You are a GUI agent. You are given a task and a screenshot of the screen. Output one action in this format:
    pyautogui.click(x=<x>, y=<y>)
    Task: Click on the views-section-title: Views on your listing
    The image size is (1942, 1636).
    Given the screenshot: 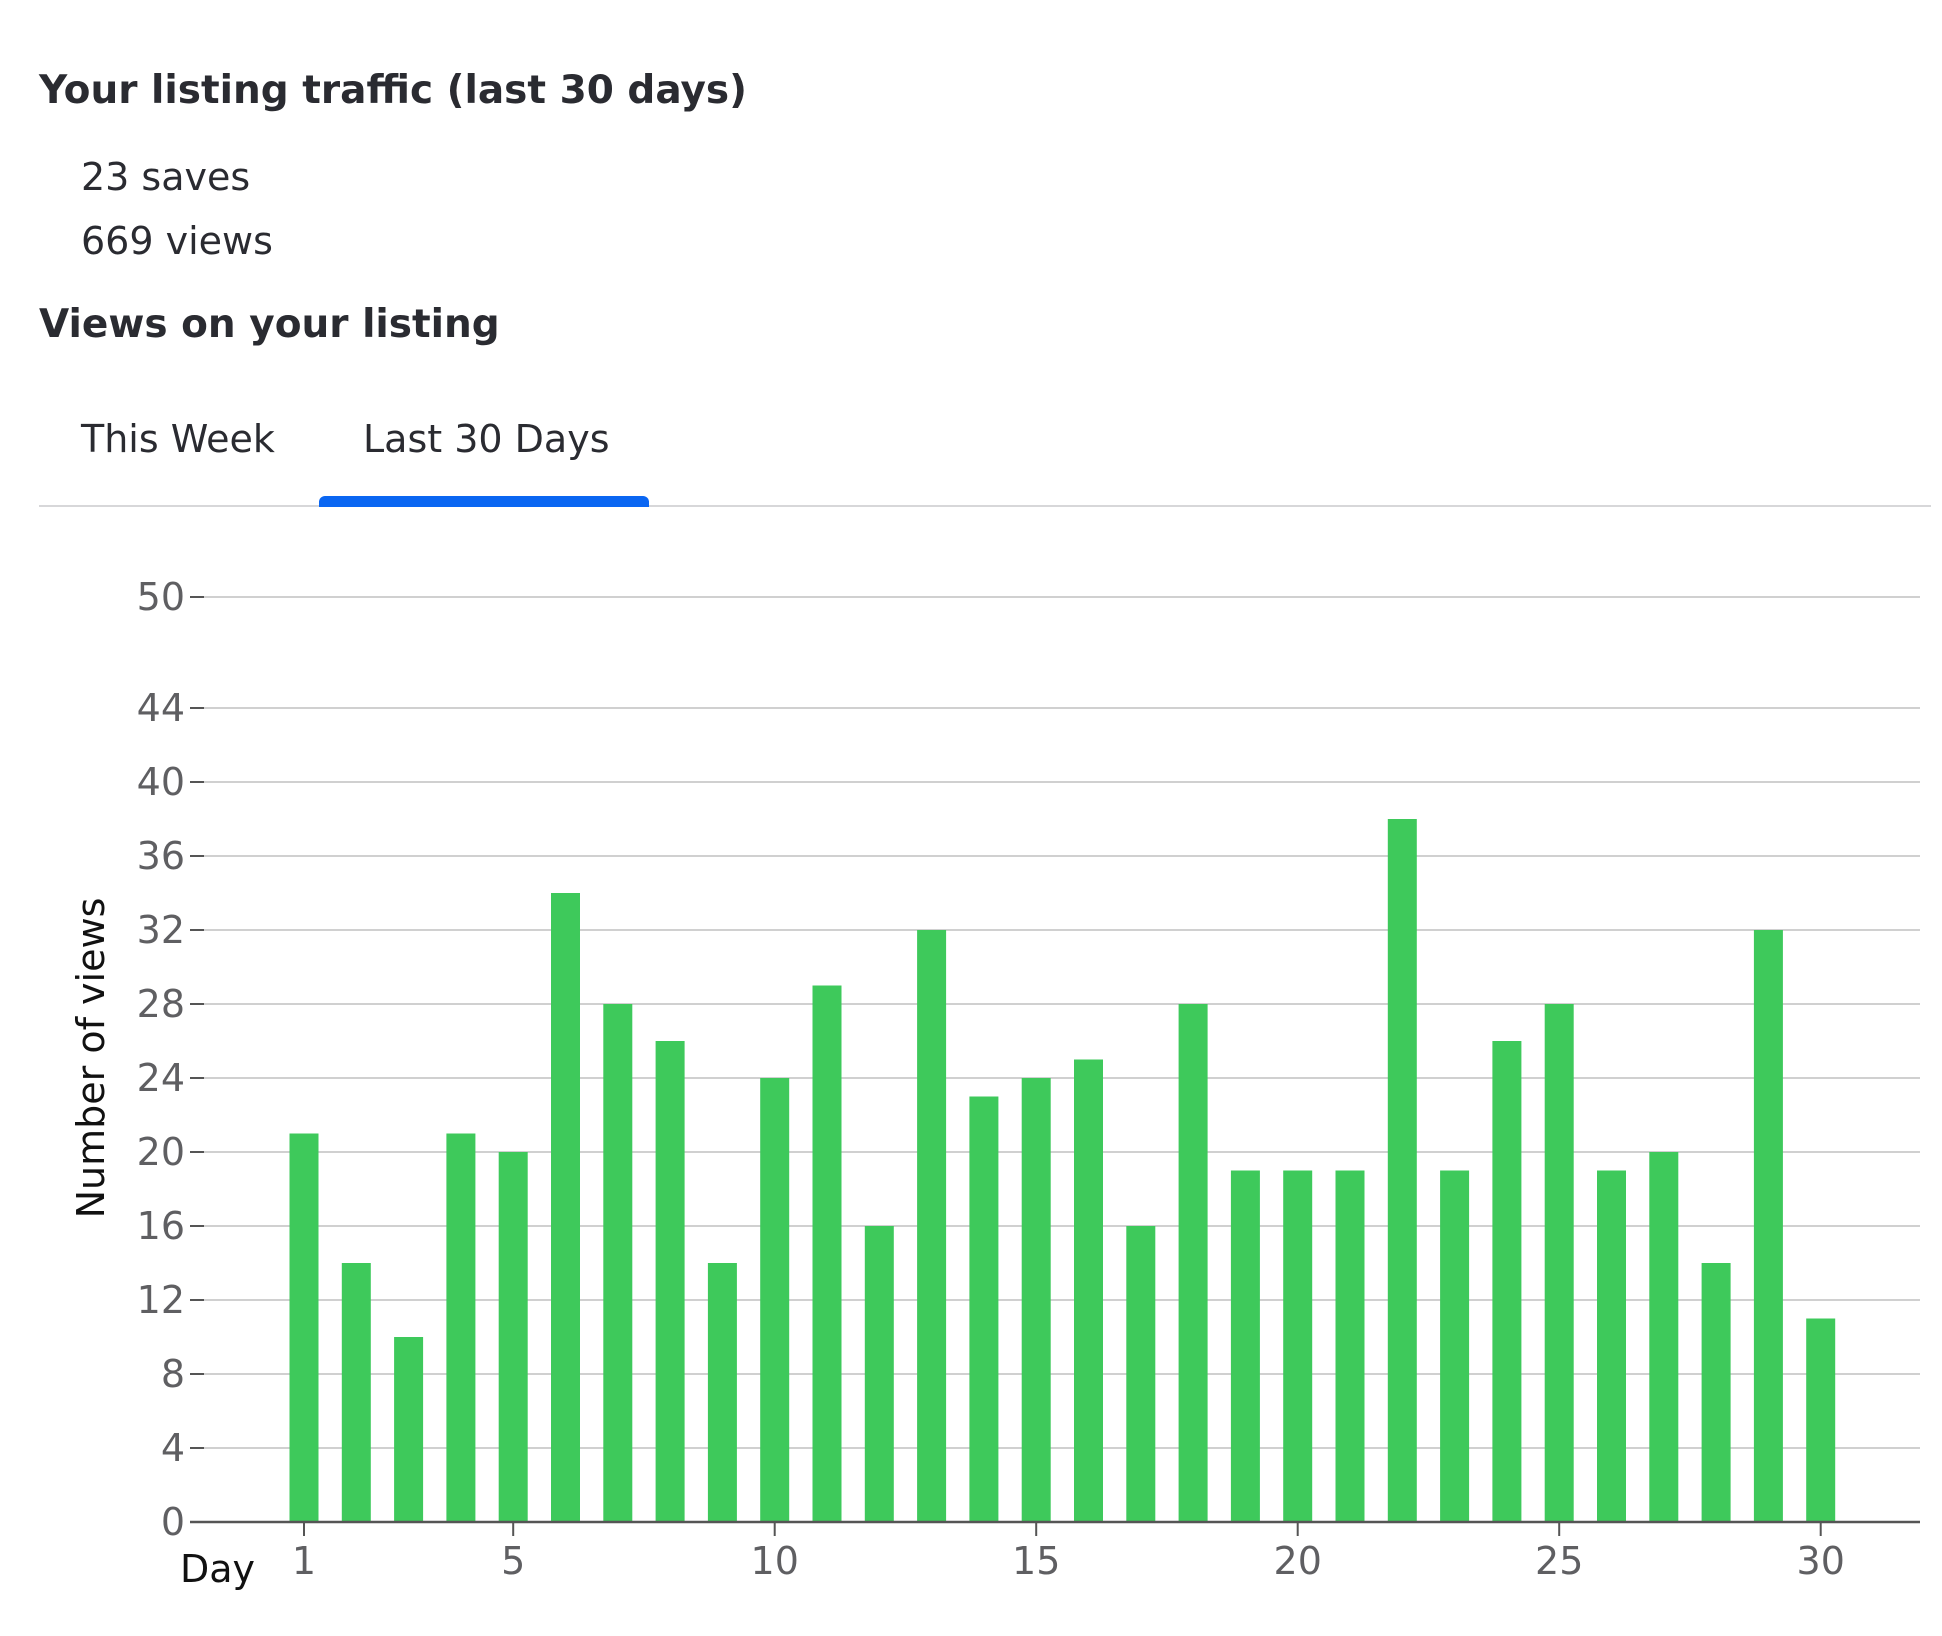 What is the action you would take?
    pyautogui.click(x=269, y=324)
    